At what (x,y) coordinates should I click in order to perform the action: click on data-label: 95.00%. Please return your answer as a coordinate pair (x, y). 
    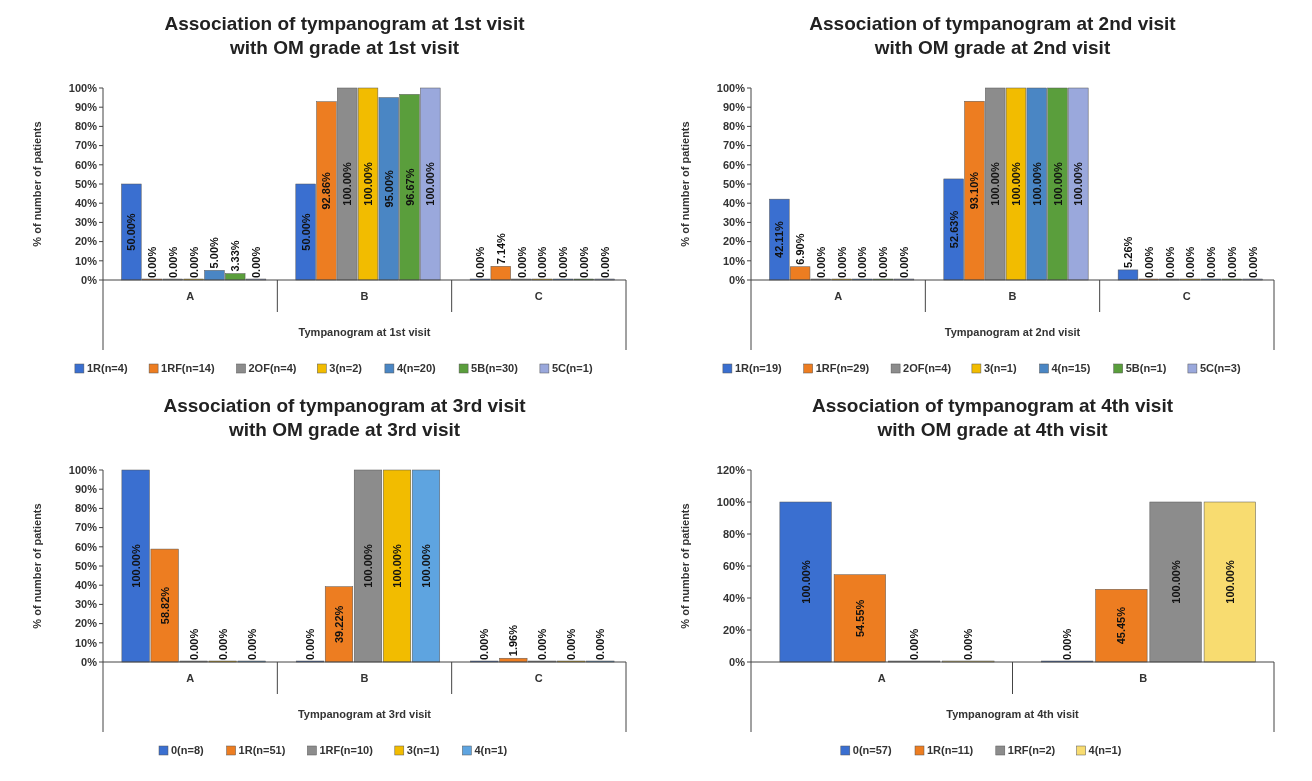
    Looking at the image, I should click on (388, 188).